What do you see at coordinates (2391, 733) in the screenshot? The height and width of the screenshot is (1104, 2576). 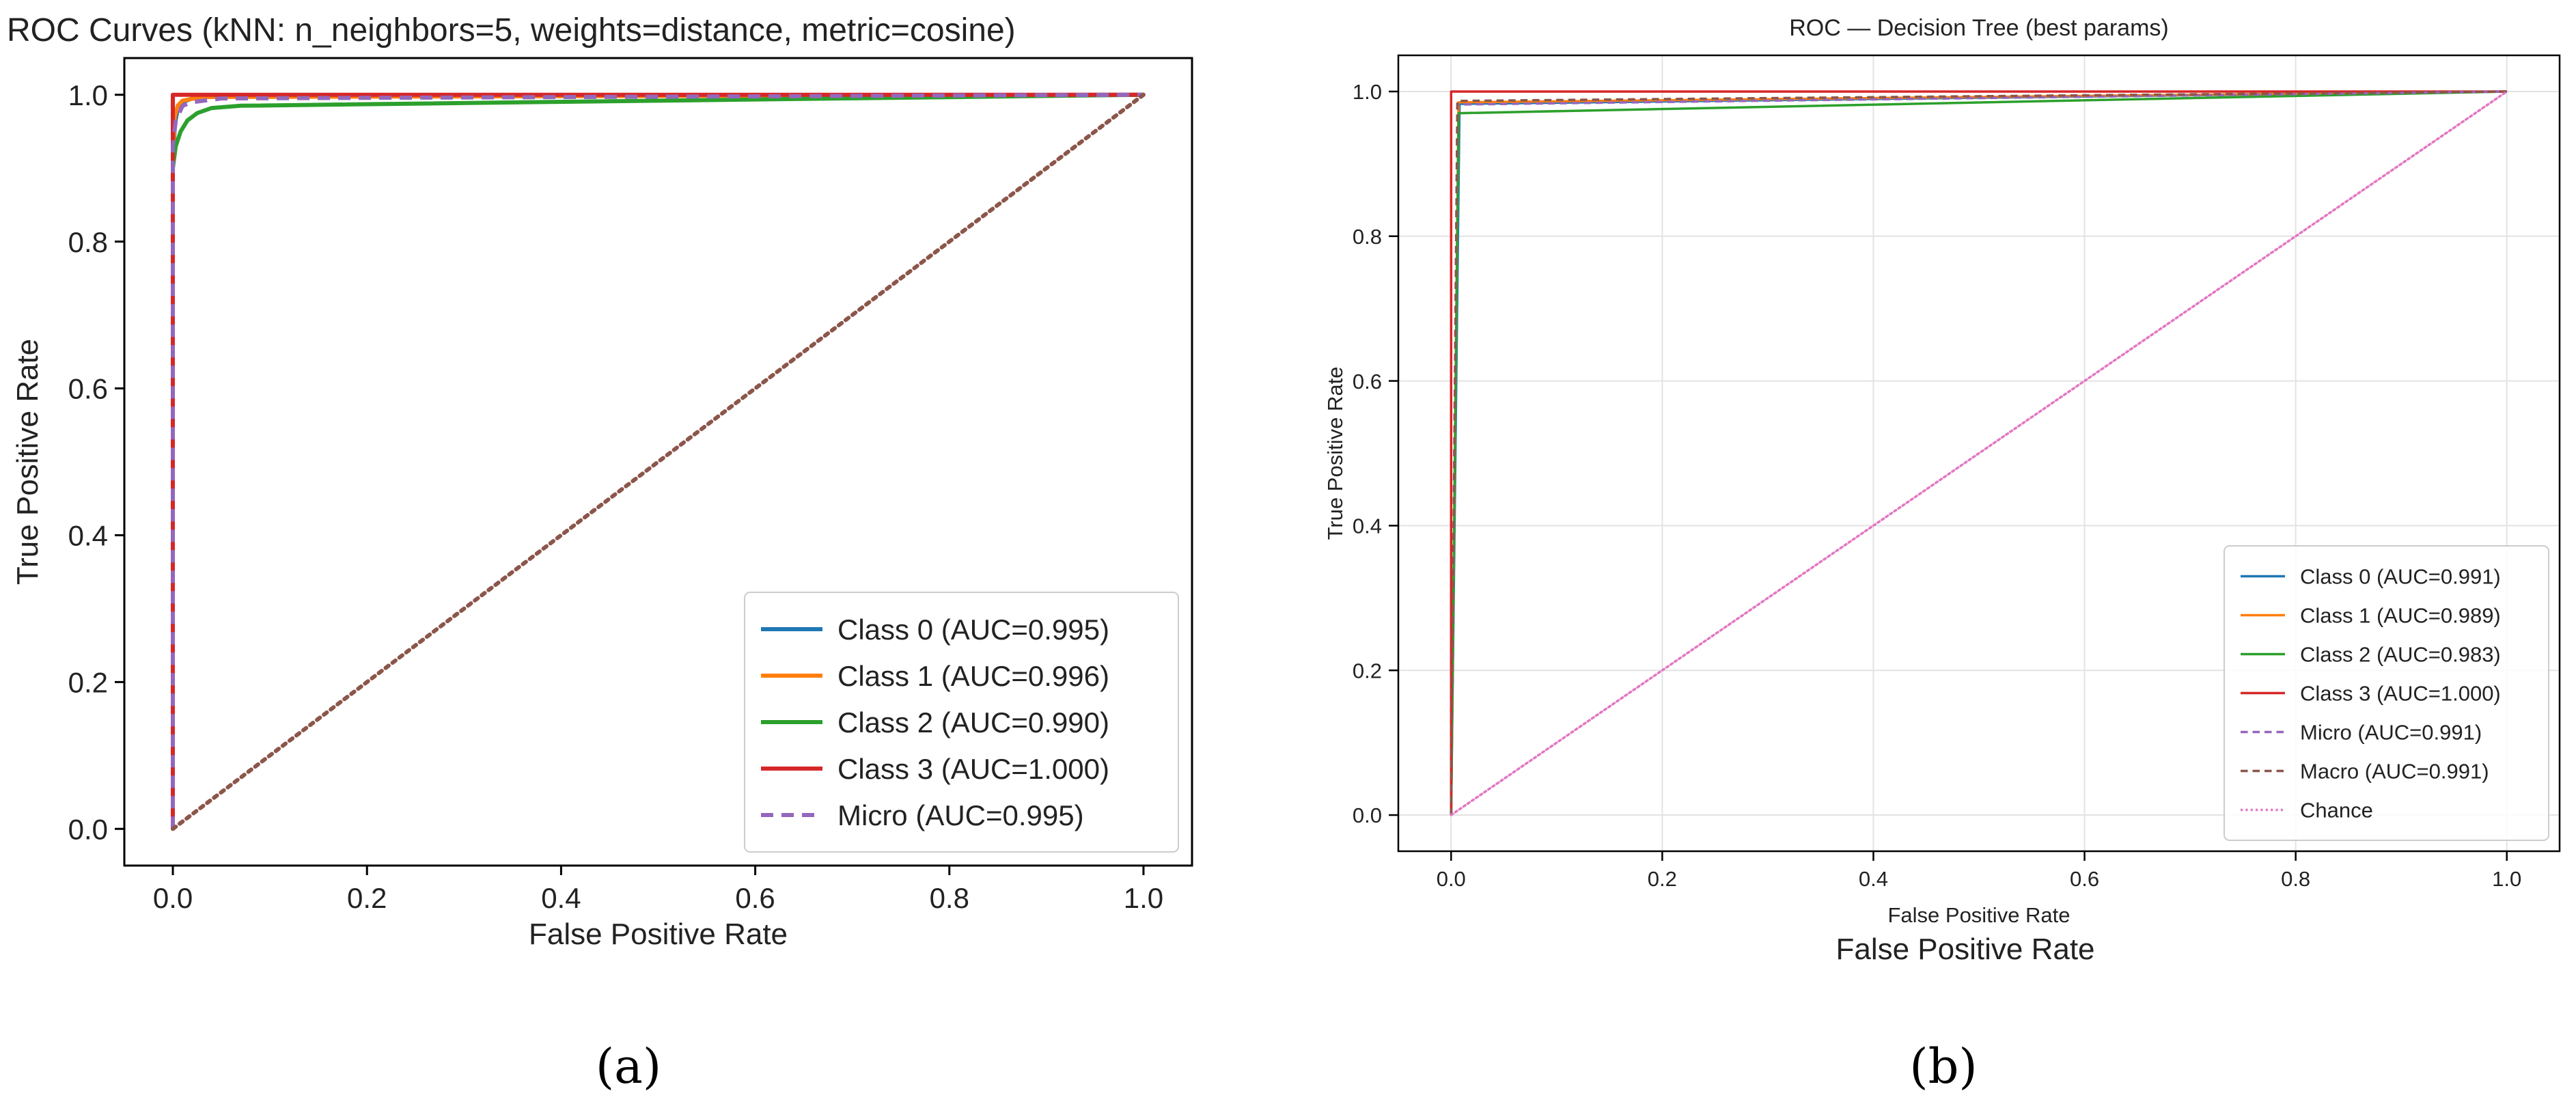 I see `legend-label-4: Micro (AUC=0.991)` at bounding box center [2391, 733].